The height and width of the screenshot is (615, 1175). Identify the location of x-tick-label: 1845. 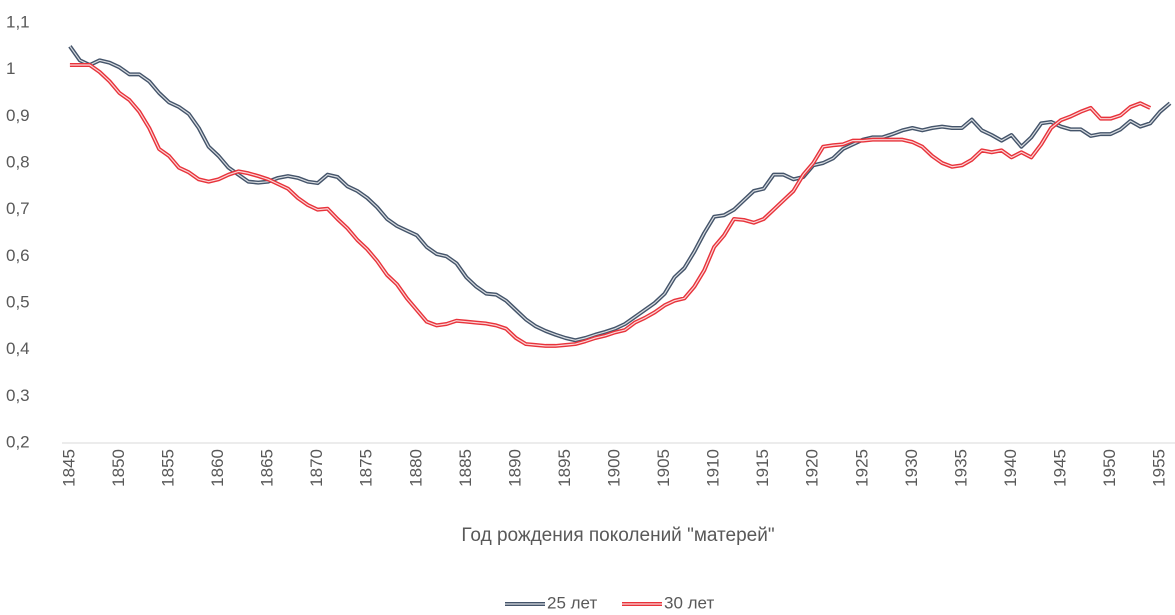
(68, 468).